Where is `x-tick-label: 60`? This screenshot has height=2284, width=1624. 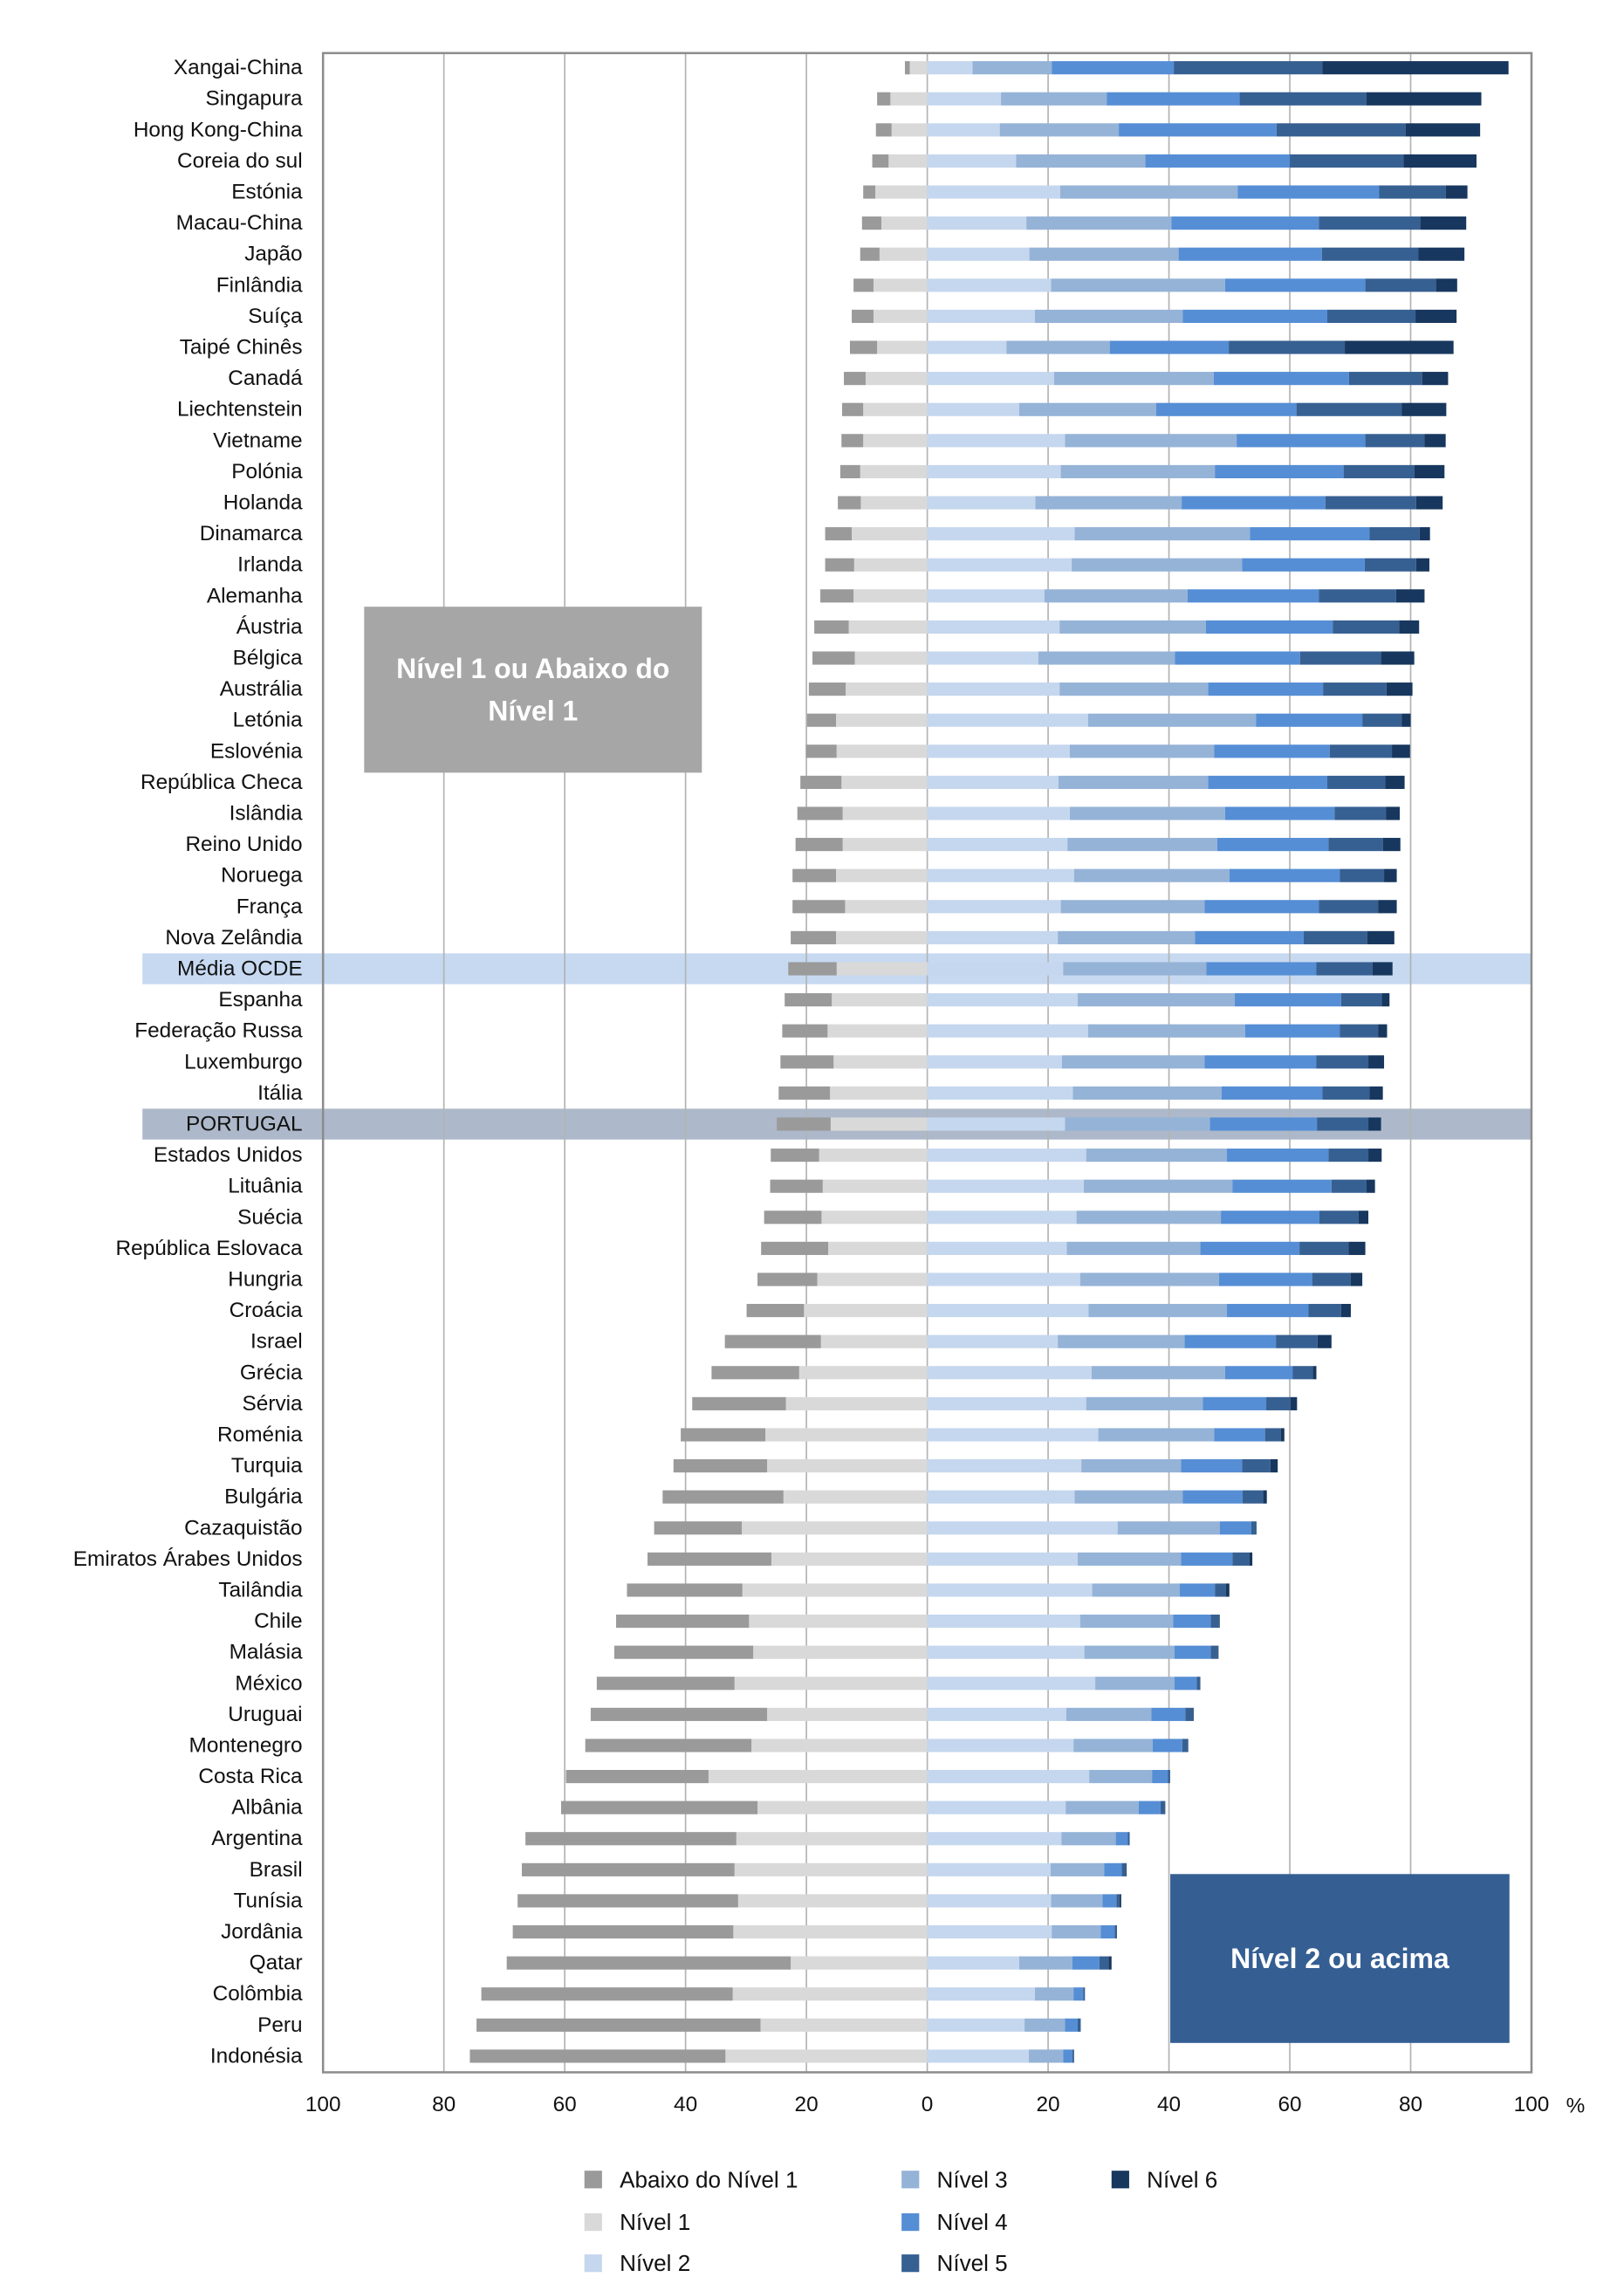 x-tick-label: 60 is located at coordinates (565, 2104).